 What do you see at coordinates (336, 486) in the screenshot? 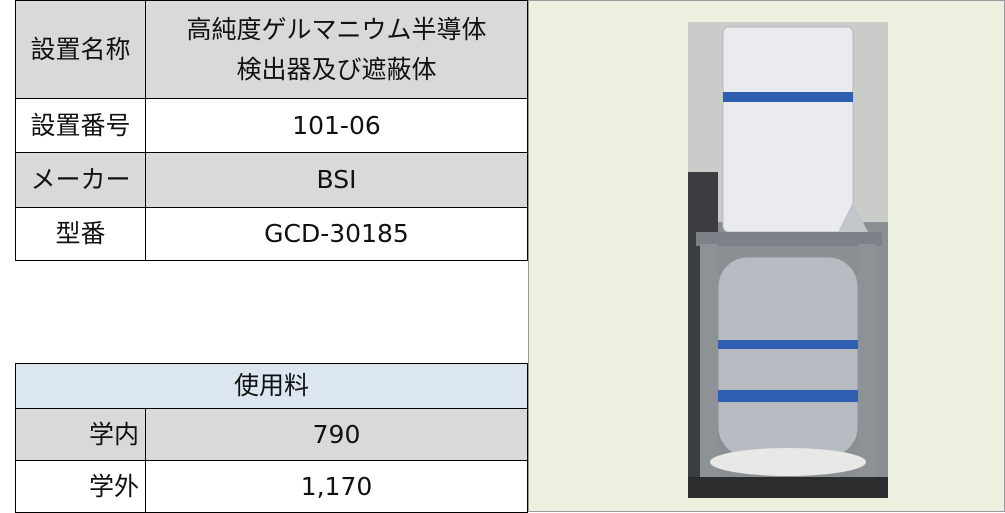
I see `value-cell: 1,170` at bounding box center [336, 486].